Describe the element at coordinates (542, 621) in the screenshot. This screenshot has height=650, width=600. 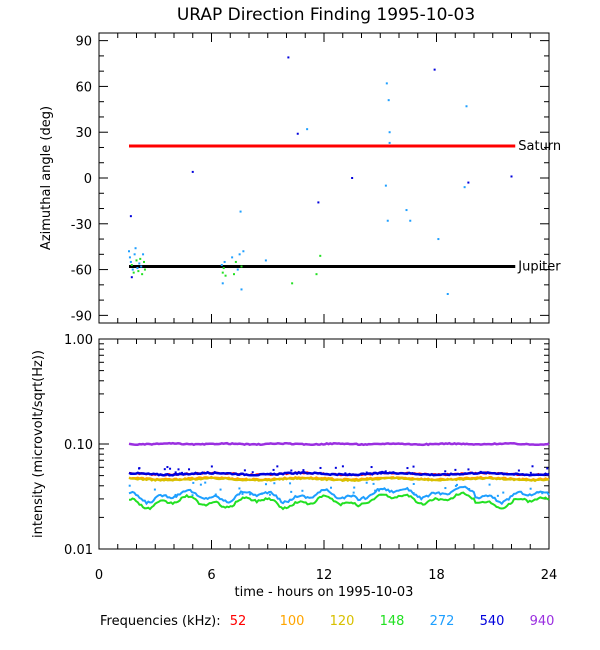
I see `legend-entry-940: 940` at that location.